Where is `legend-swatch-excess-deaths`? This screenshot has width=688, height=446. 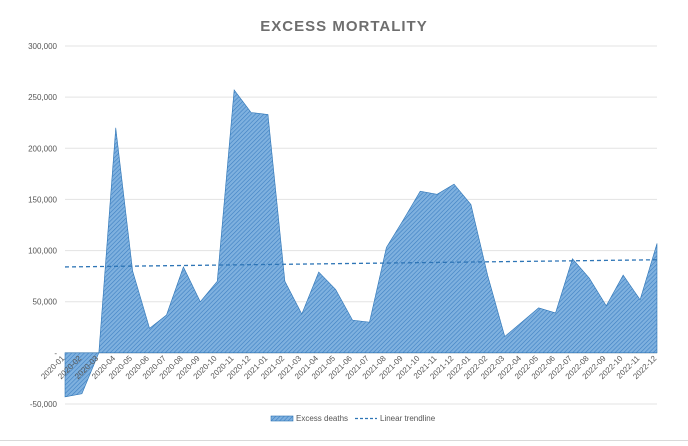 legend-swatch-excess-deaths is located at coordinates (282, 418).